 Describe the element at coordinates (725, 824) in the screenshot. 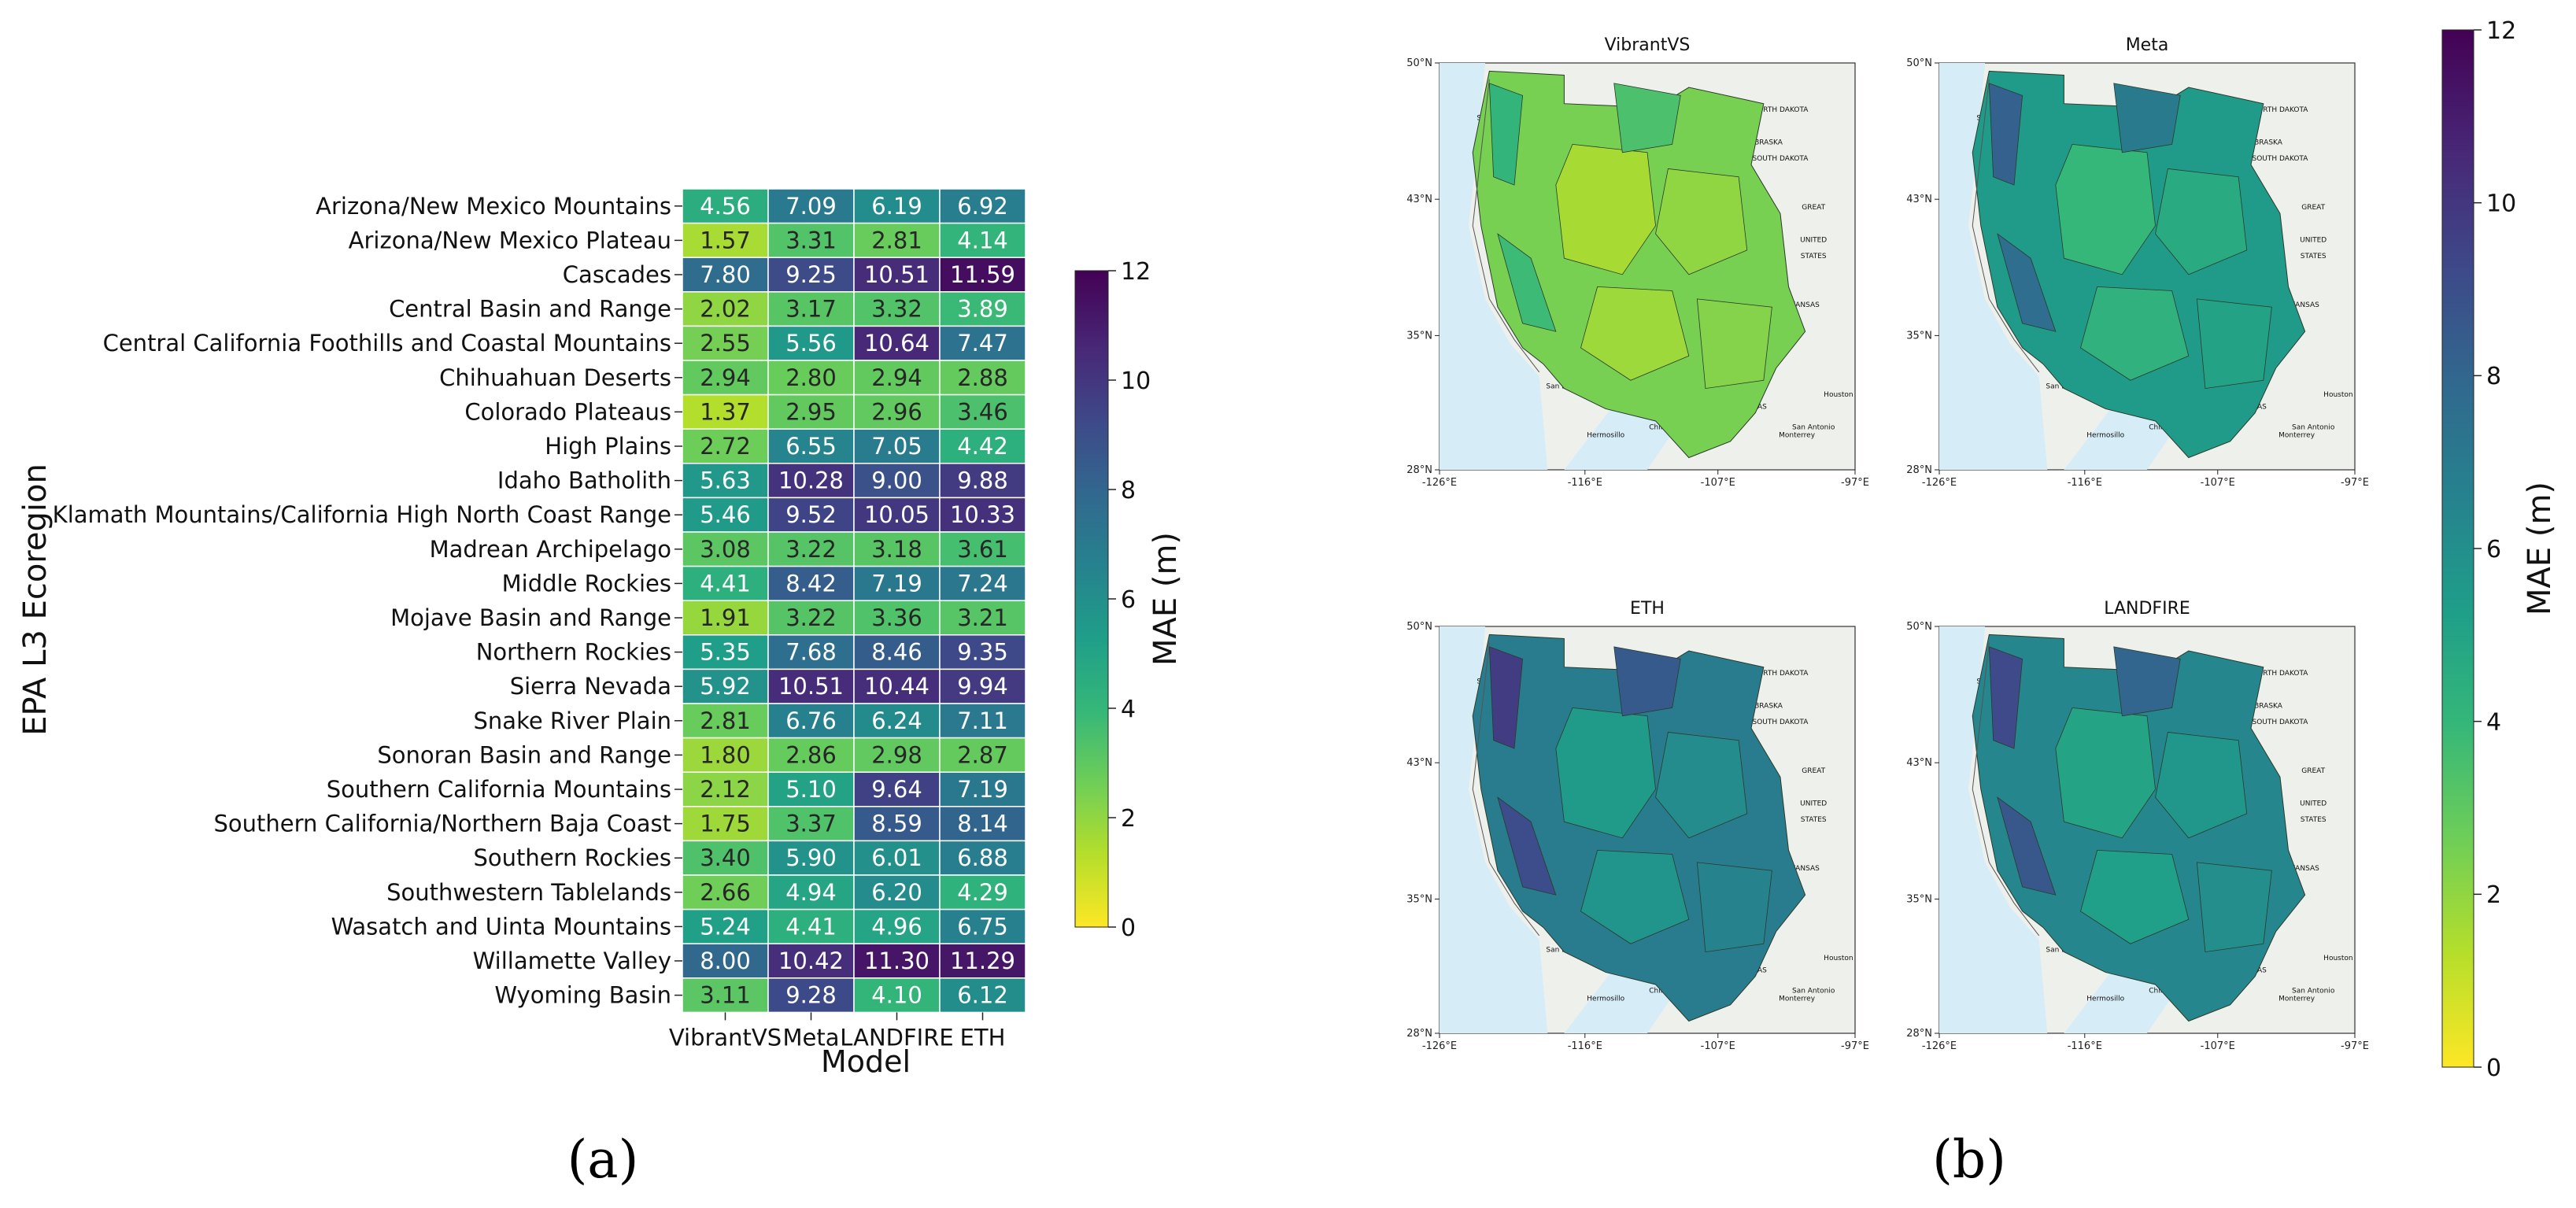

I see `heatmap-cell-value: 1.75` at that location.